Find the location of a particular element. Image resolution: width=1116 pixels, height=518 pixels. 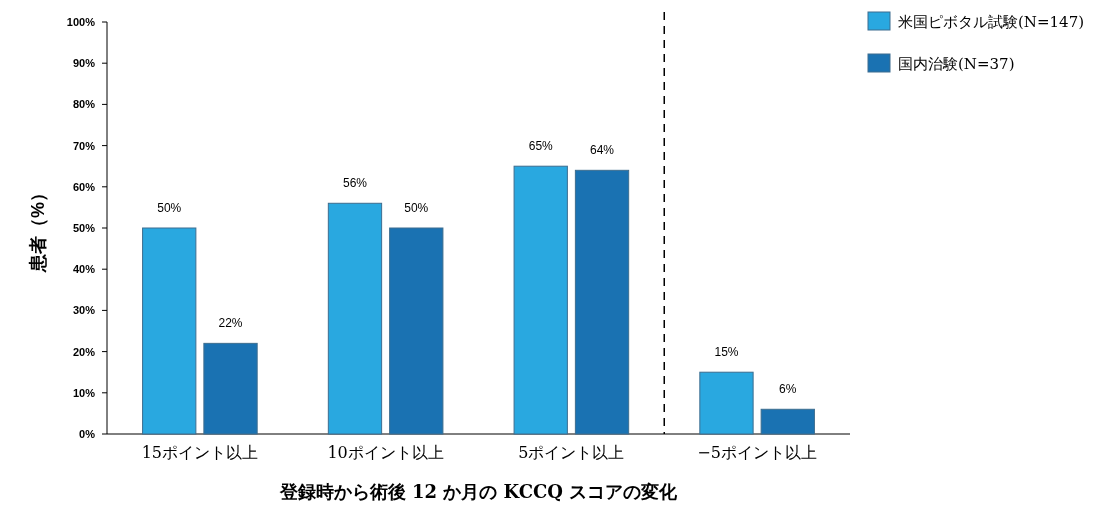

text: 15% is located at coordinates (726, 352).